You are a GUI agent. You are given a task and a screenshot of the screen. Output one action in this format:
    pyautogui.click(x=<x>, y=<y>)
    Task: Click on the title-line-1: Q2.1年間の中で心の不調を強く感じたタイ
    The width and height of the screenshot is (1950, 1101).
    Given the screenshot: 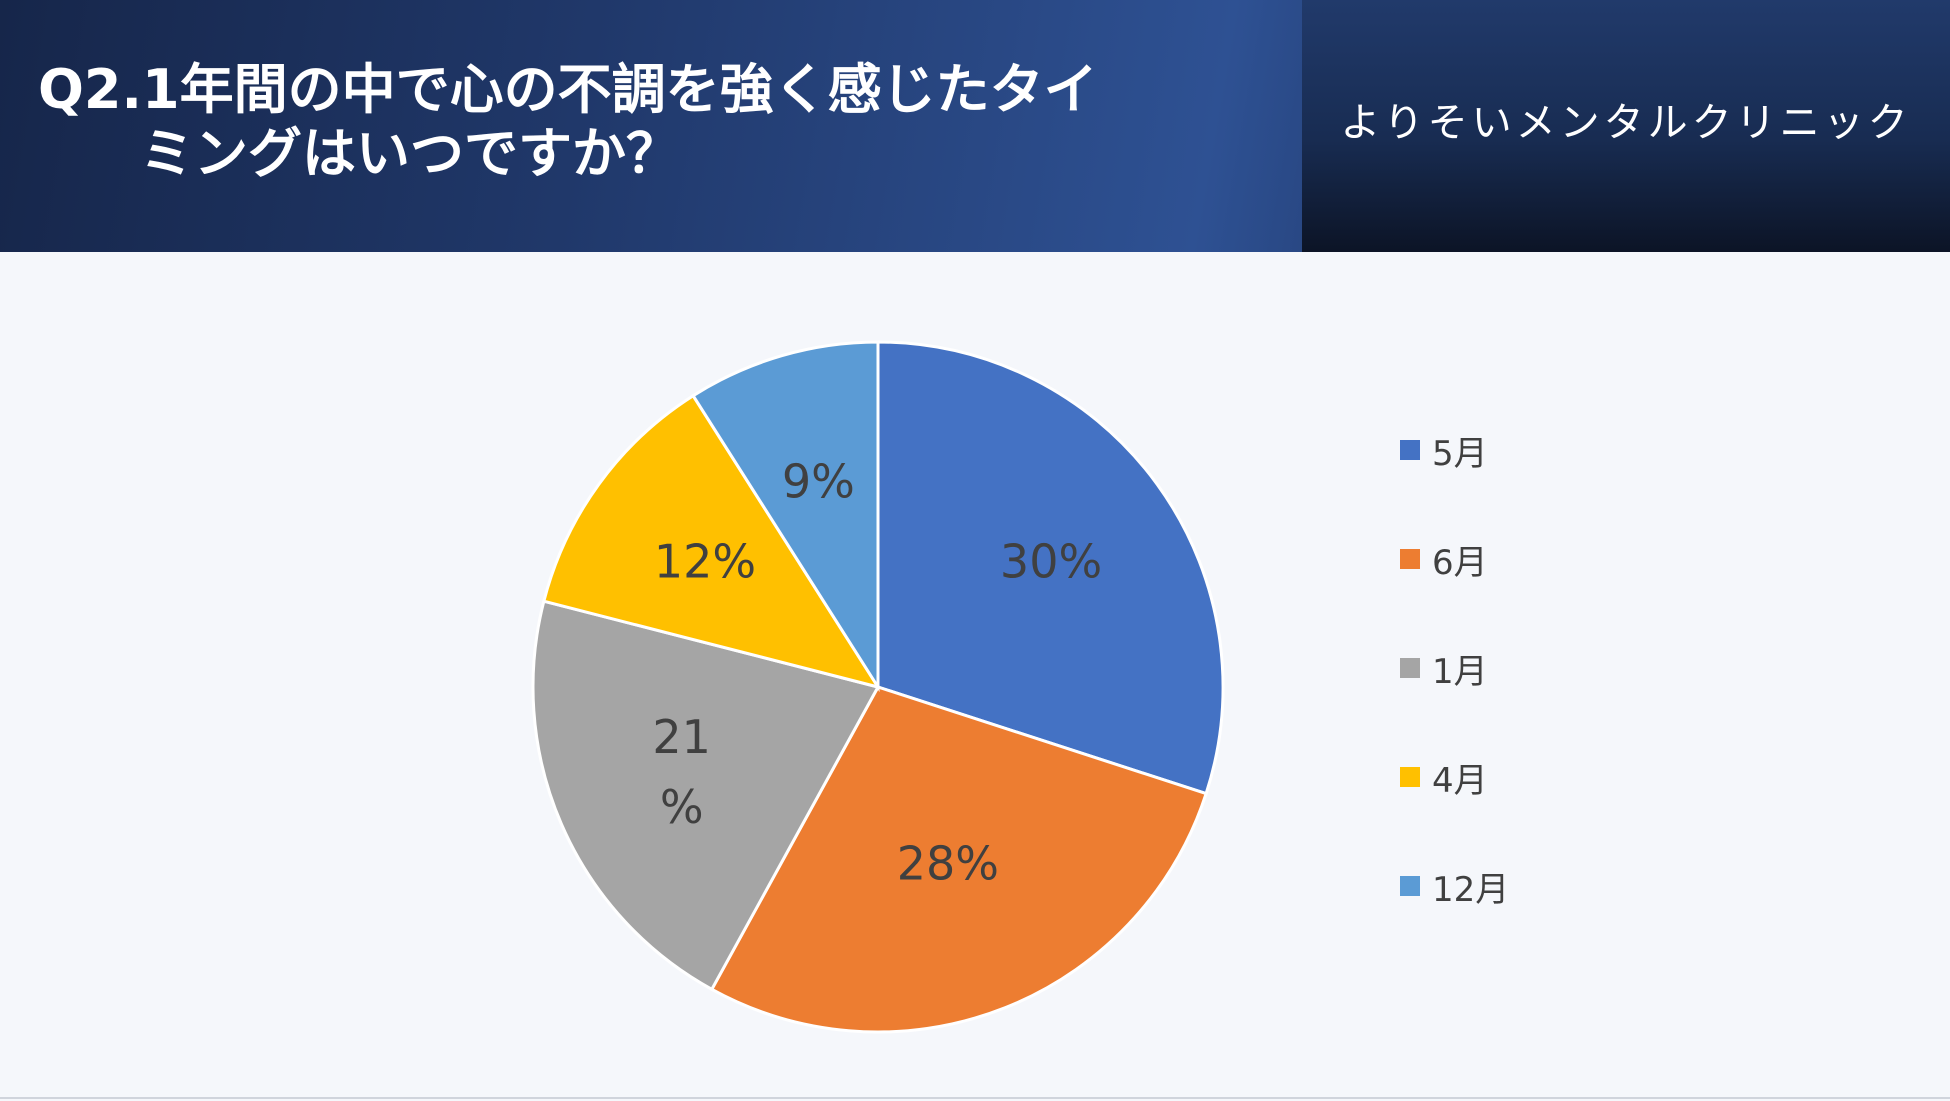 What is the action you would take?
    pyautogui.click(x=568, y=89)
    